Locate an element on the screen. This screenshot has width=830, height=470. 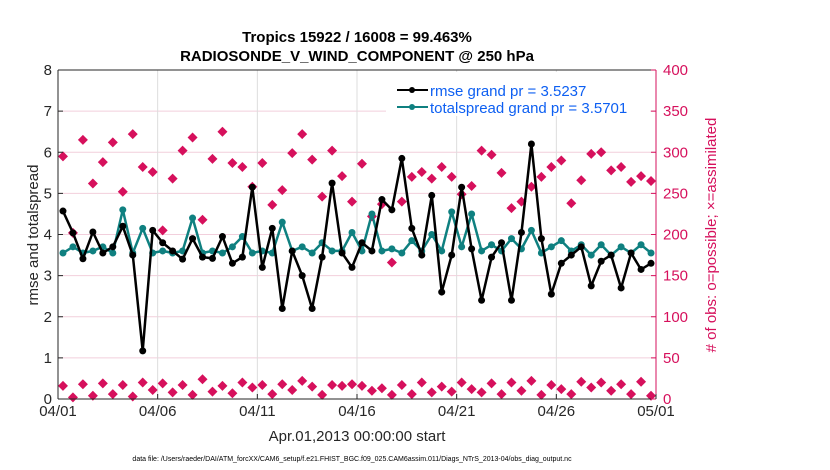
x-tick-label: 04/16 is located at coordinates (357, 411).